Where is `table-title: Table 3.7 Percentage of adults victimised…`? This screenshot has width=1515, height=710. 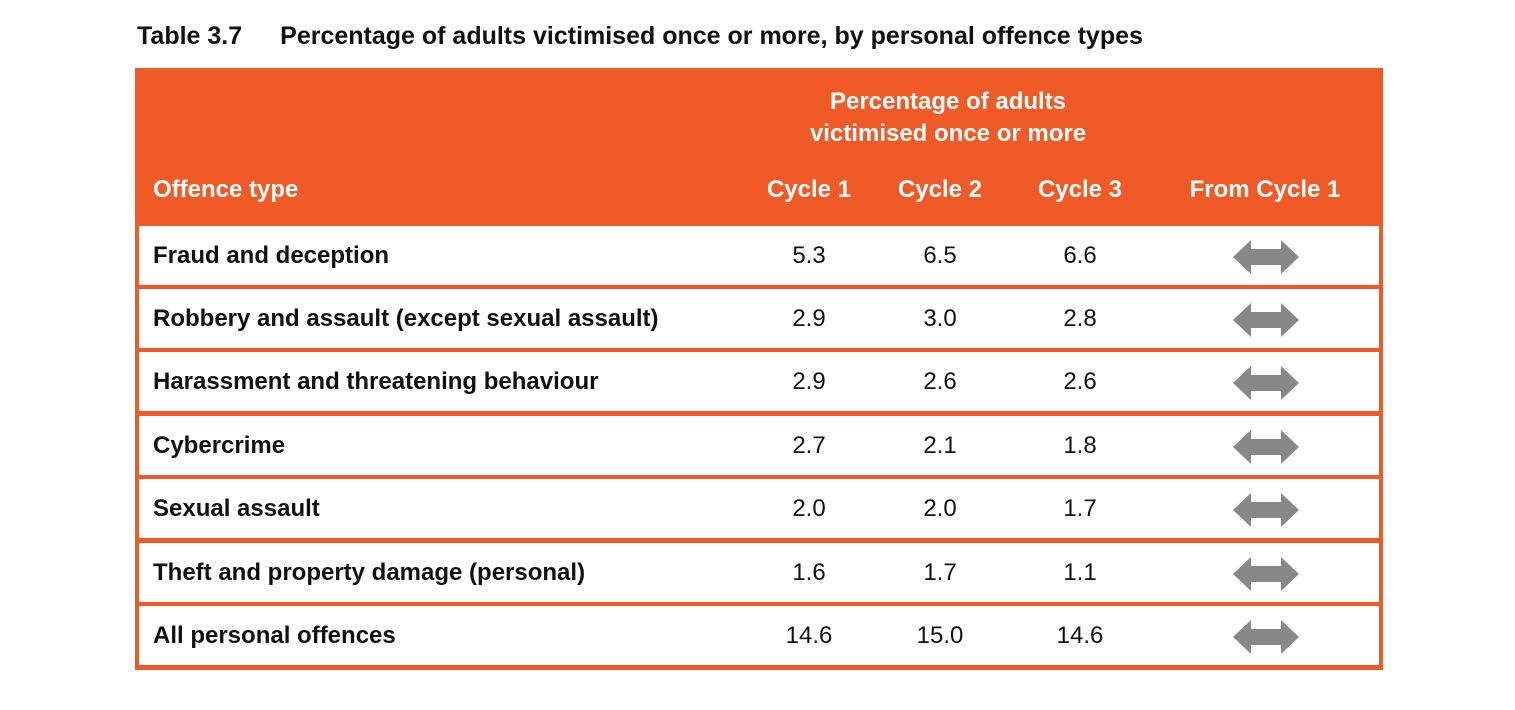 table-title: Table 3.7 Percentage of adults victimised… is located at coordinates (640, 36).